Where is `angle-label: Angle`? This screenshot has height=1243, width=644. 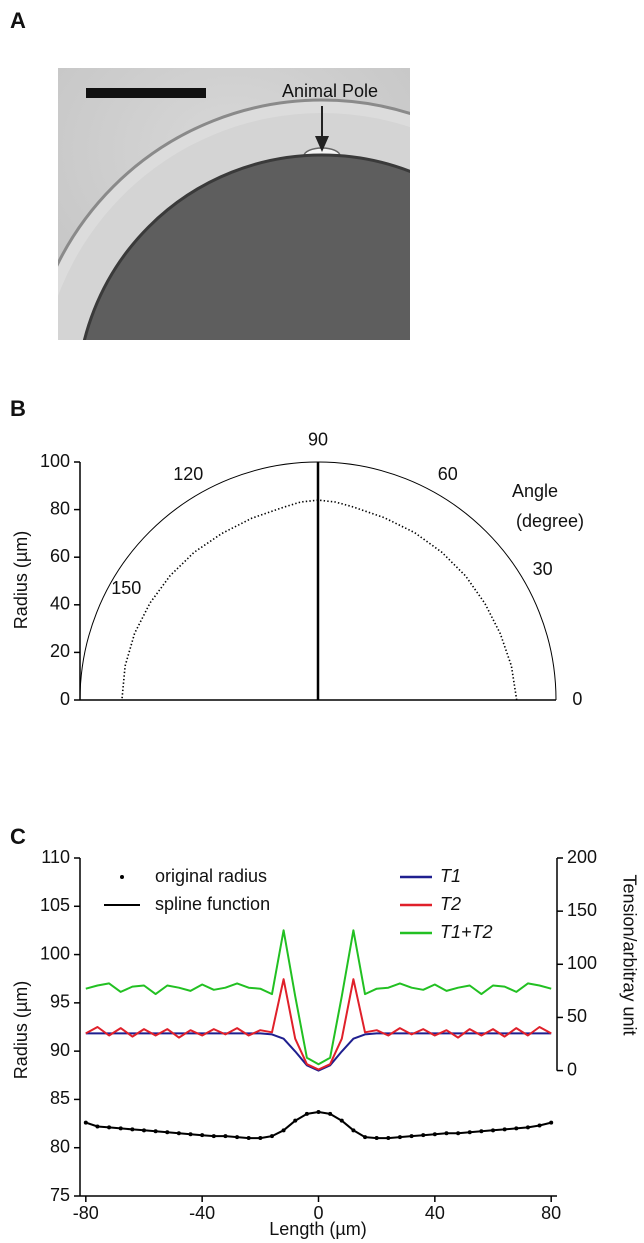 angle-label: Angle is located at coordinates (535, 491).